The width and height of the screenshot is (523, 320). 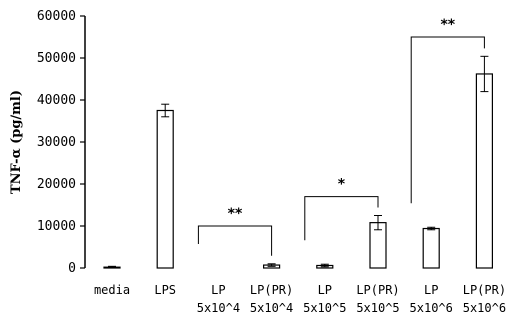 I want to click on y-tick-label: 40000, so click(x=56, y=100).